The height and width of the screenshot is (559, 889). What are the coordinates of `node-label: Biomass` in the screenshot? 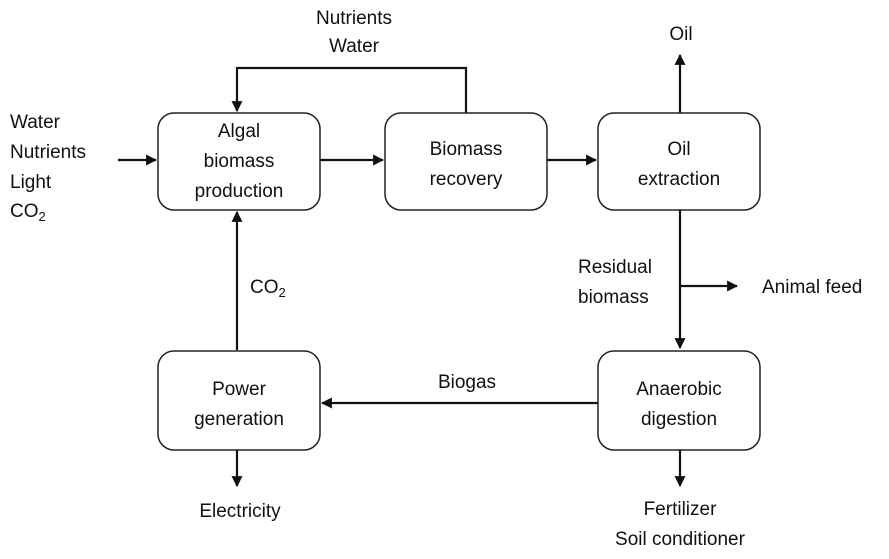 It's located at (466, 149).